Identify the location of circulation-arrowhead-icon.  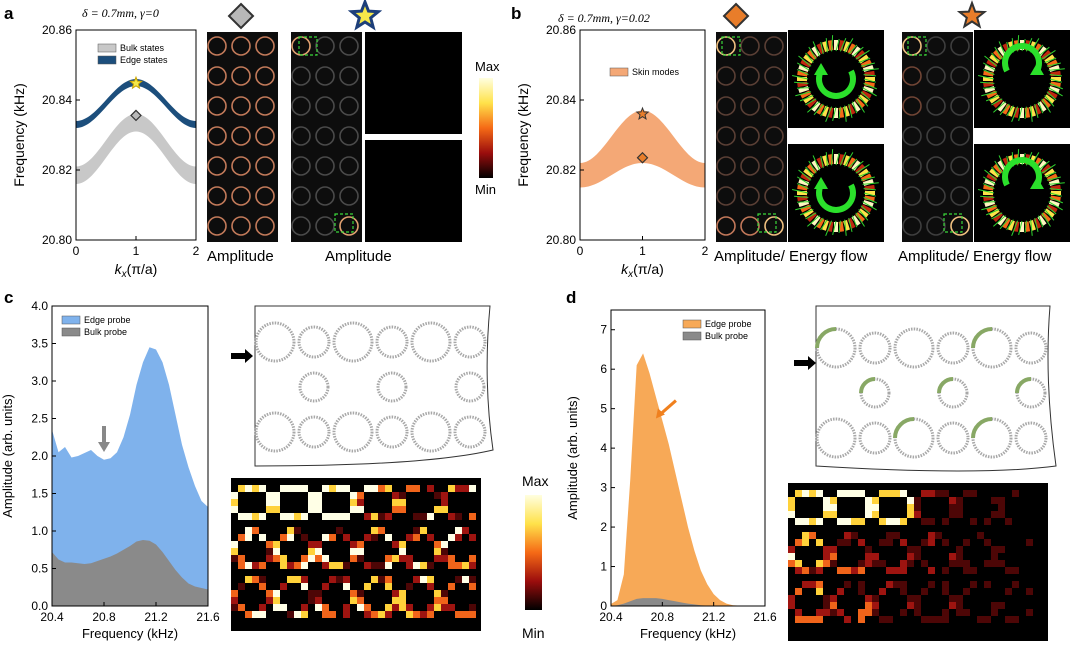
(821, 183).